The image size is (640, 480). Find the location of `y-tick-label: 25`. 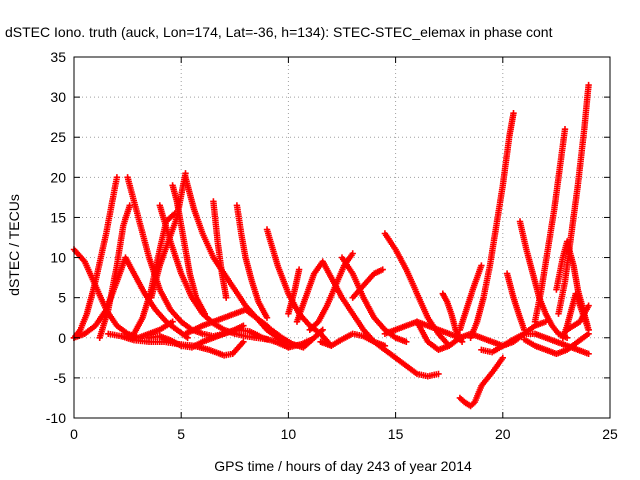

y-tick-label: 25 is located at coordinates (58, 137).